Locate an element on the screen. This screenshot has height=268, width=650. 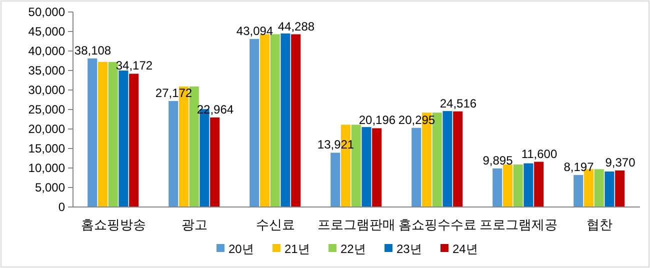
y-tick-label: 15,000 is located at coordinates (47, 149).